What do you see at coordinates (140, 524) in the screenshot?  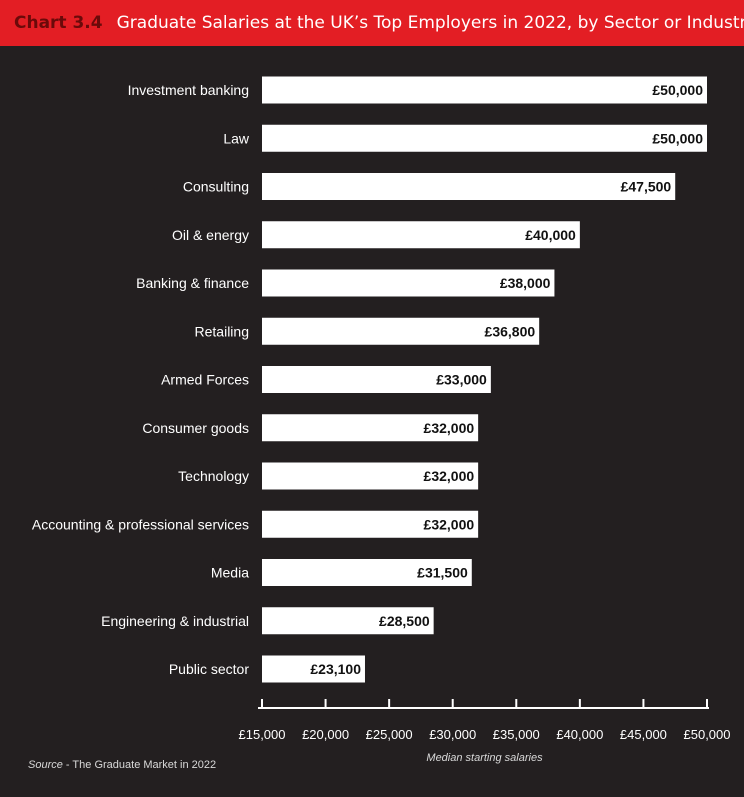 I see `category-label-accounting-and-professional-services: Accounting & professional services` at bounding box center [140, 524].